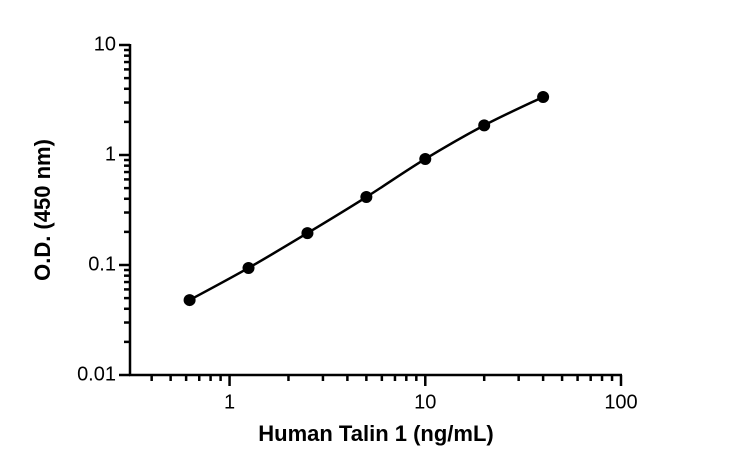  What do you see at coordinates (42, 210) in the screenshot?
I see `y-axis-title: O.D. (450 nm)` at bounding box center [42, 210].